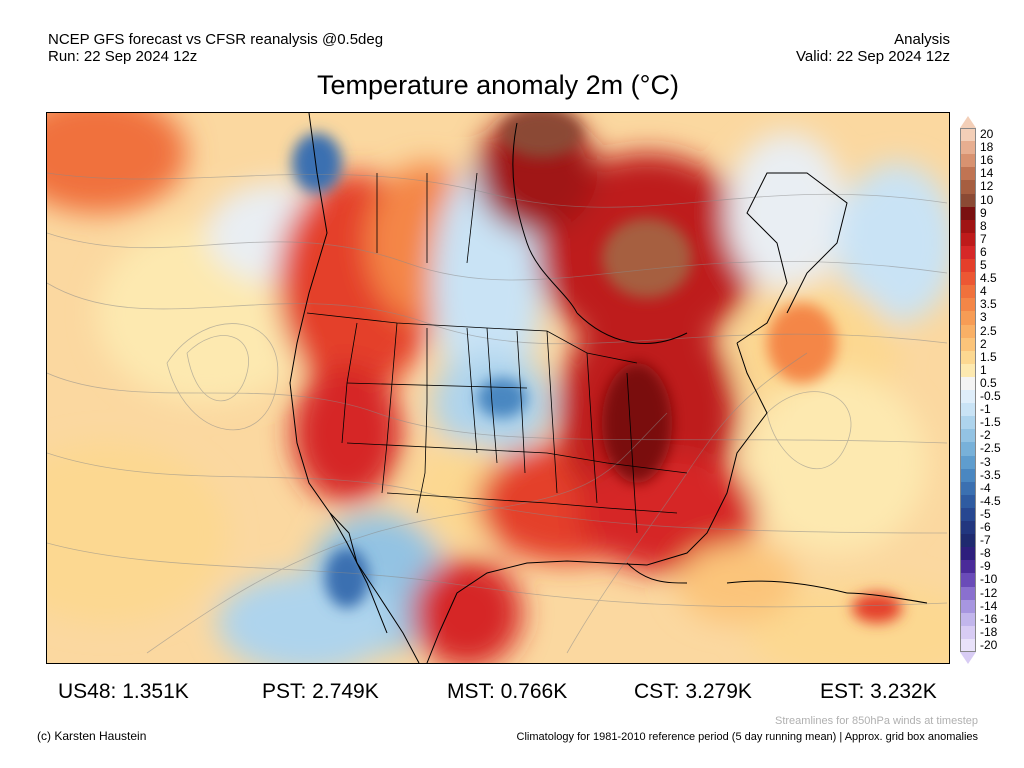 This screenshot has width=1024, height=768. I want to click on legend-label: 1.5, so click(988, 356).